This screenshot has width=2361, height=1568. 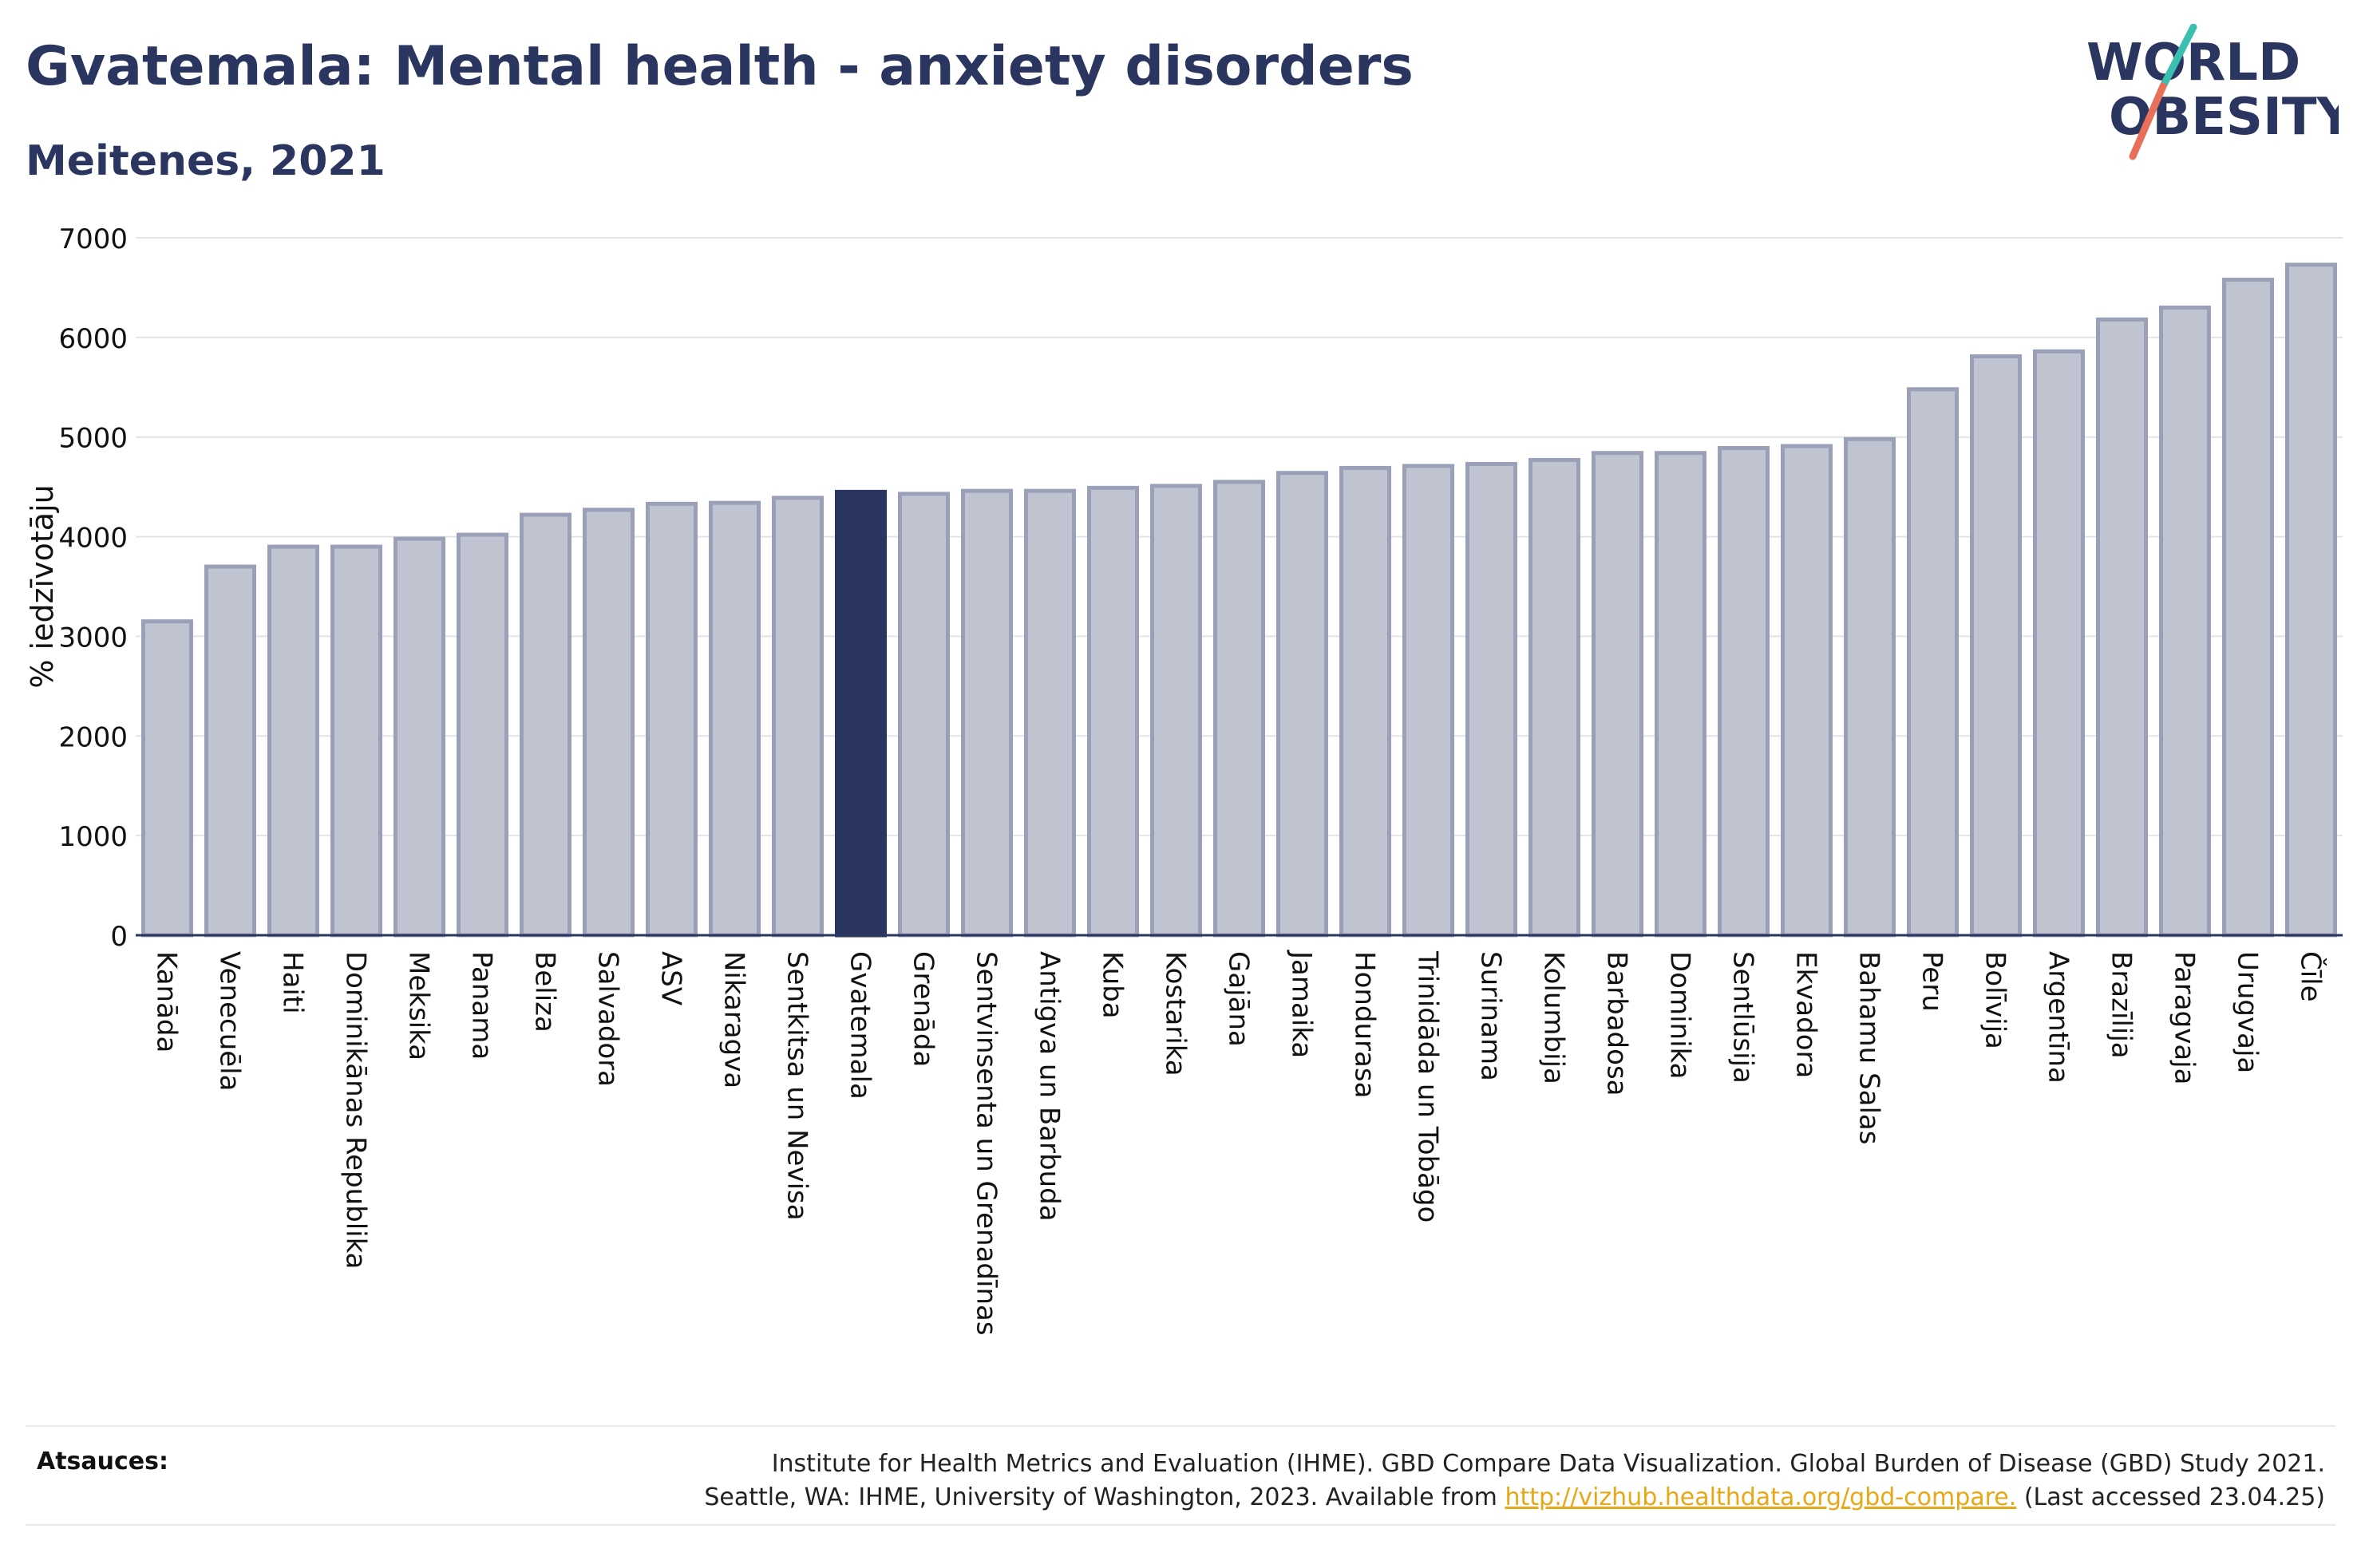 I want to click on y-tick-label-3: 3000, so click(x=93, y=638).